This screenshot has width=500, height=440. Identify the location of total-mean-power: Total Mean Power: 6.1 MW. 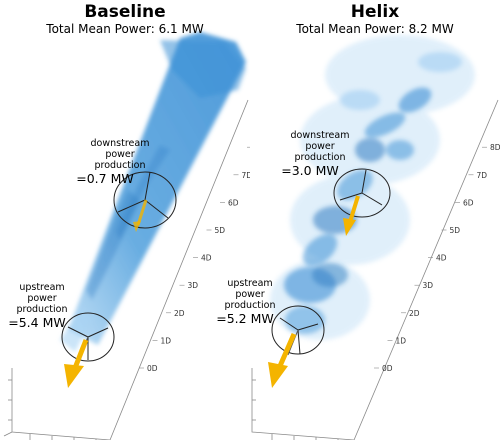
(125, 29).